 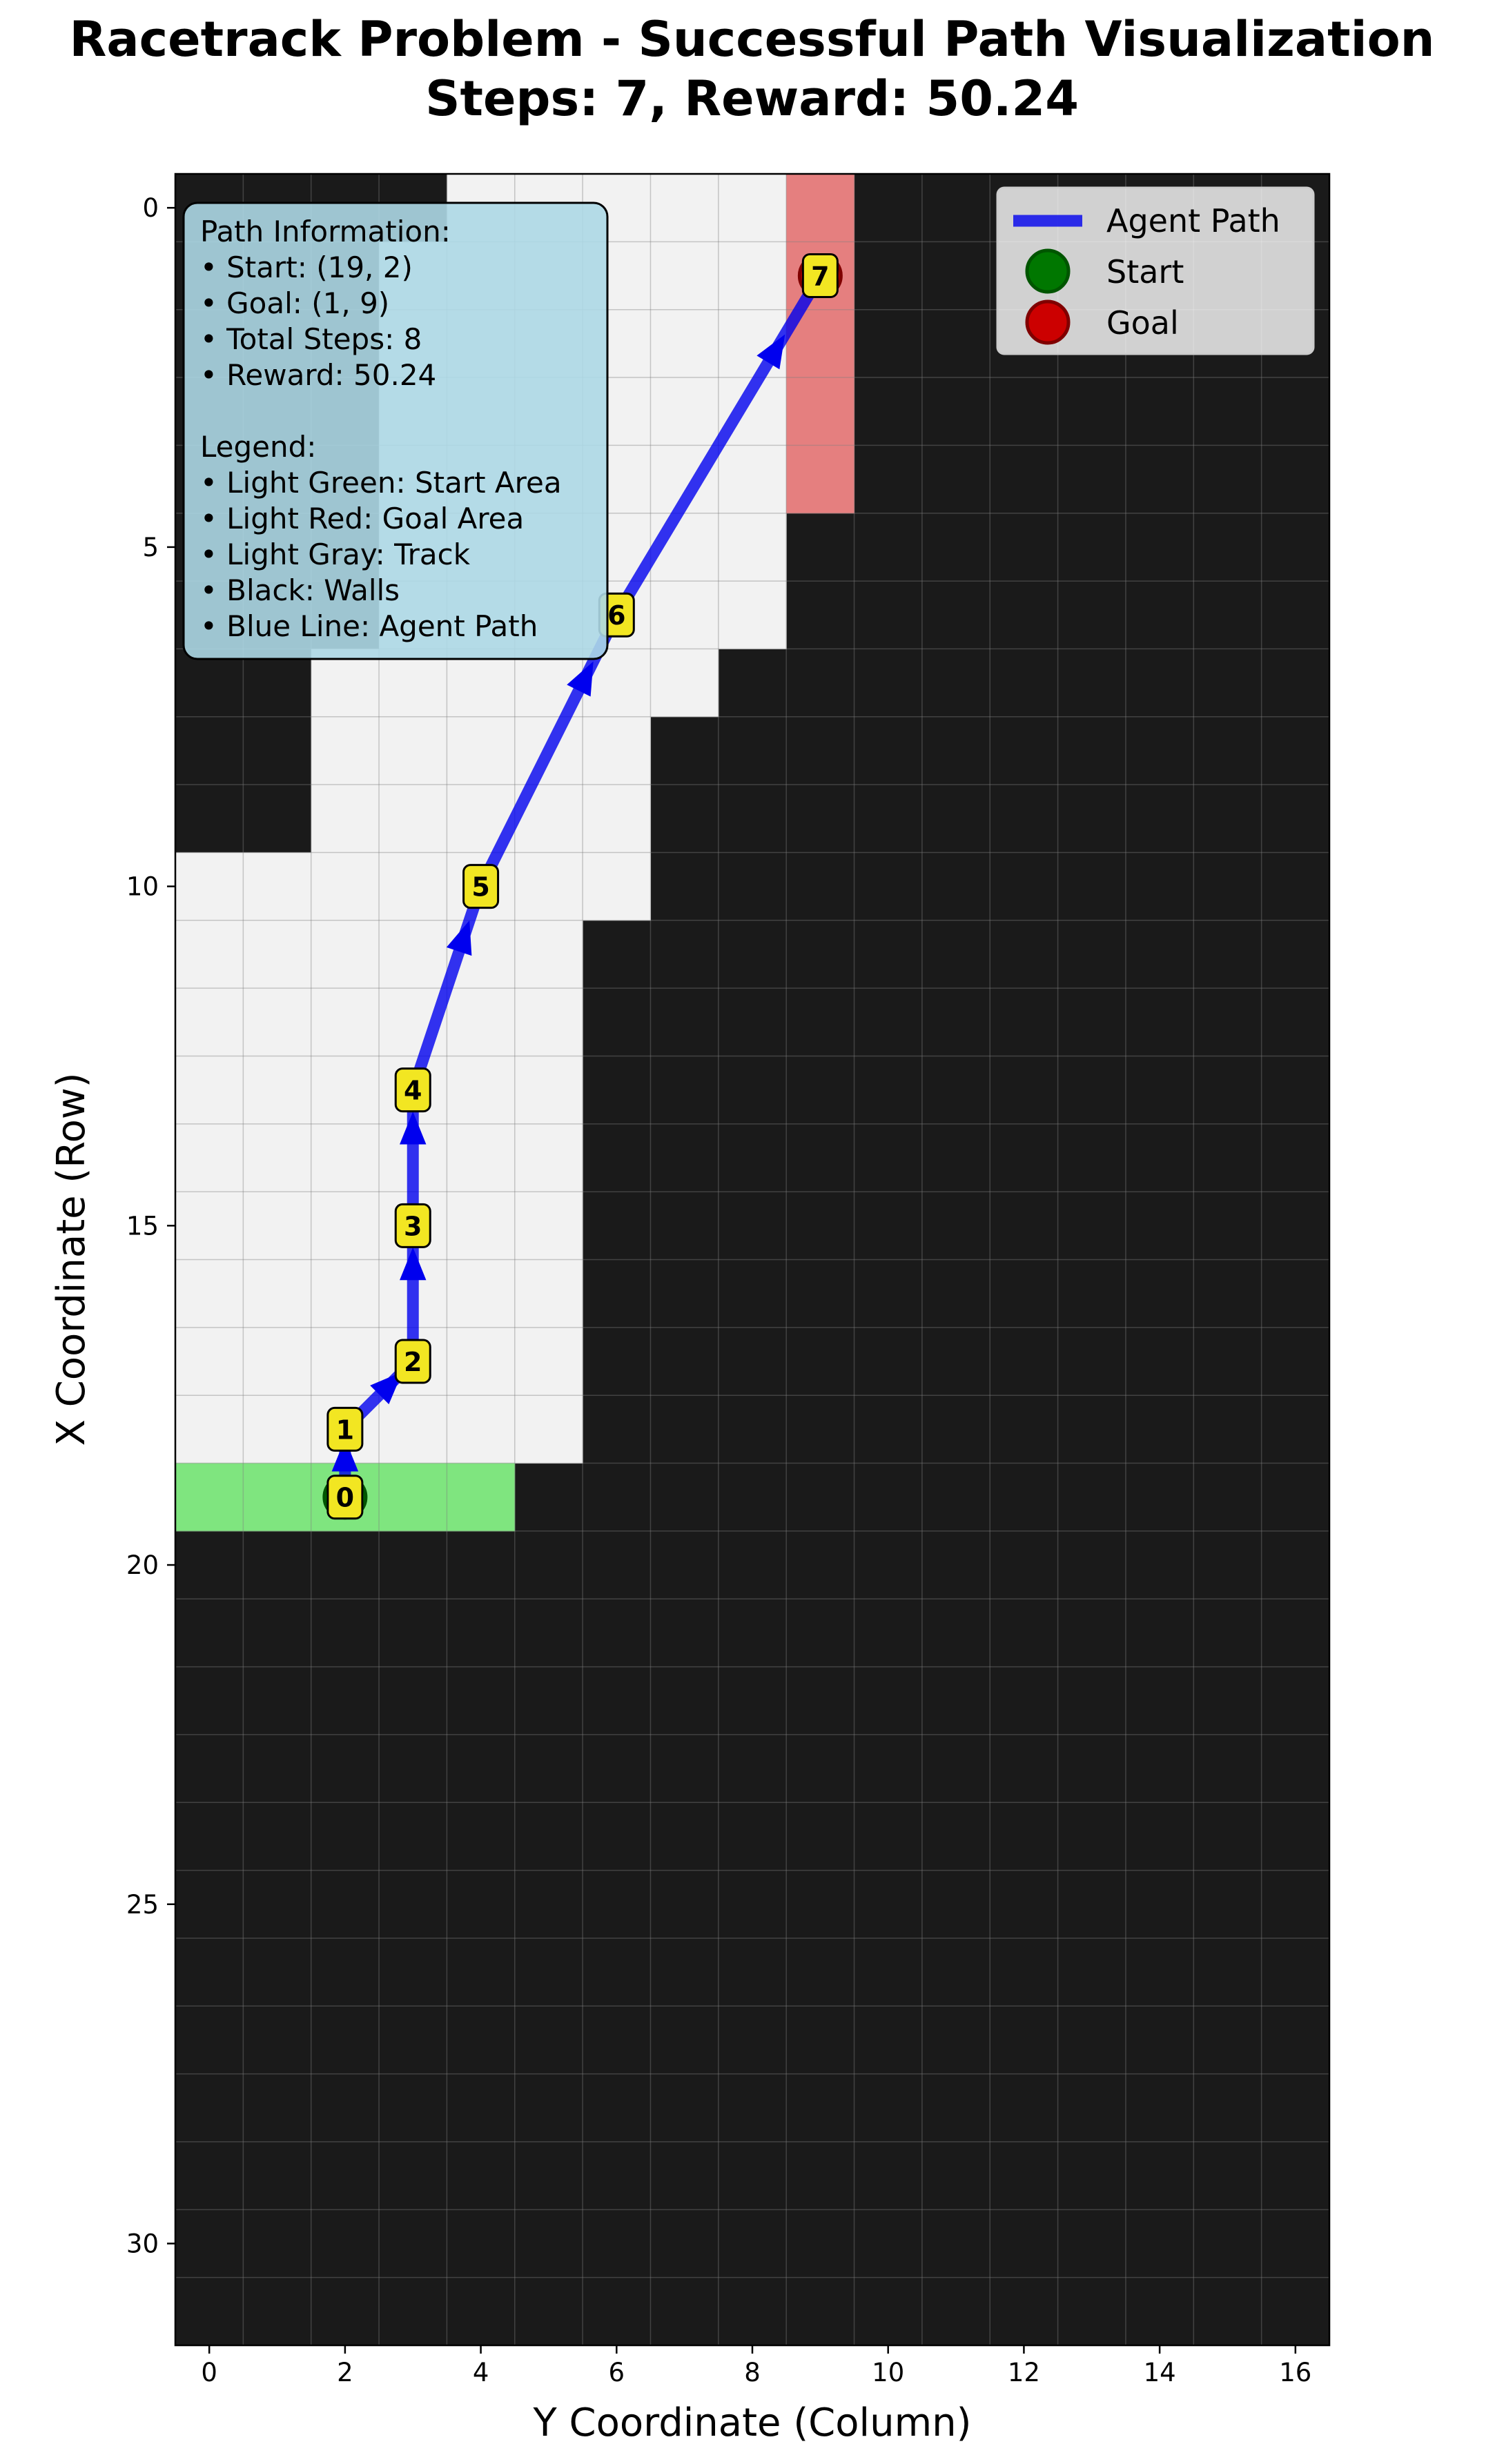 I want to click on info-box-line: • Total Steps: 8, so click(x=311, y=339).